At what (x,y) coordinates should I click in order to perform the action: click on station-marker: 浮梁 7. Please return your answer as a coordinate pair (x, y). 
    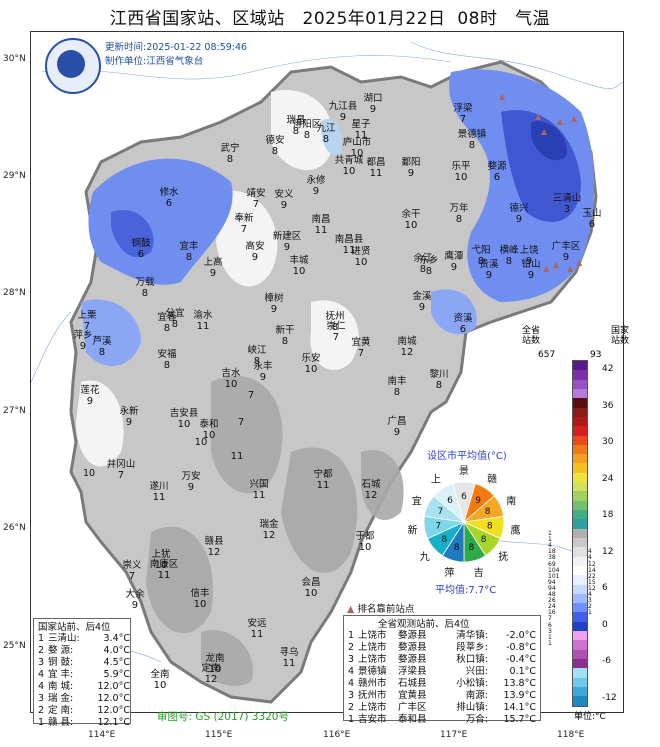
    Looking at the image, I should click on (463, 114).